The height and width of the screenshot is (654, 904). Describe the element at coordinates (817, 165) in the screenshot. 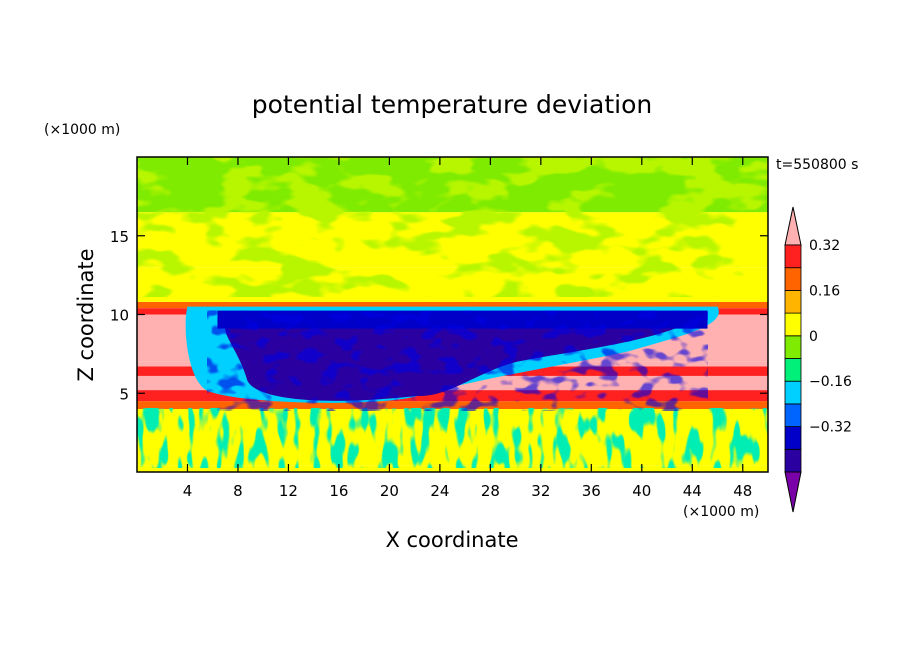

I see `time-label: t=550800 s` at that location.